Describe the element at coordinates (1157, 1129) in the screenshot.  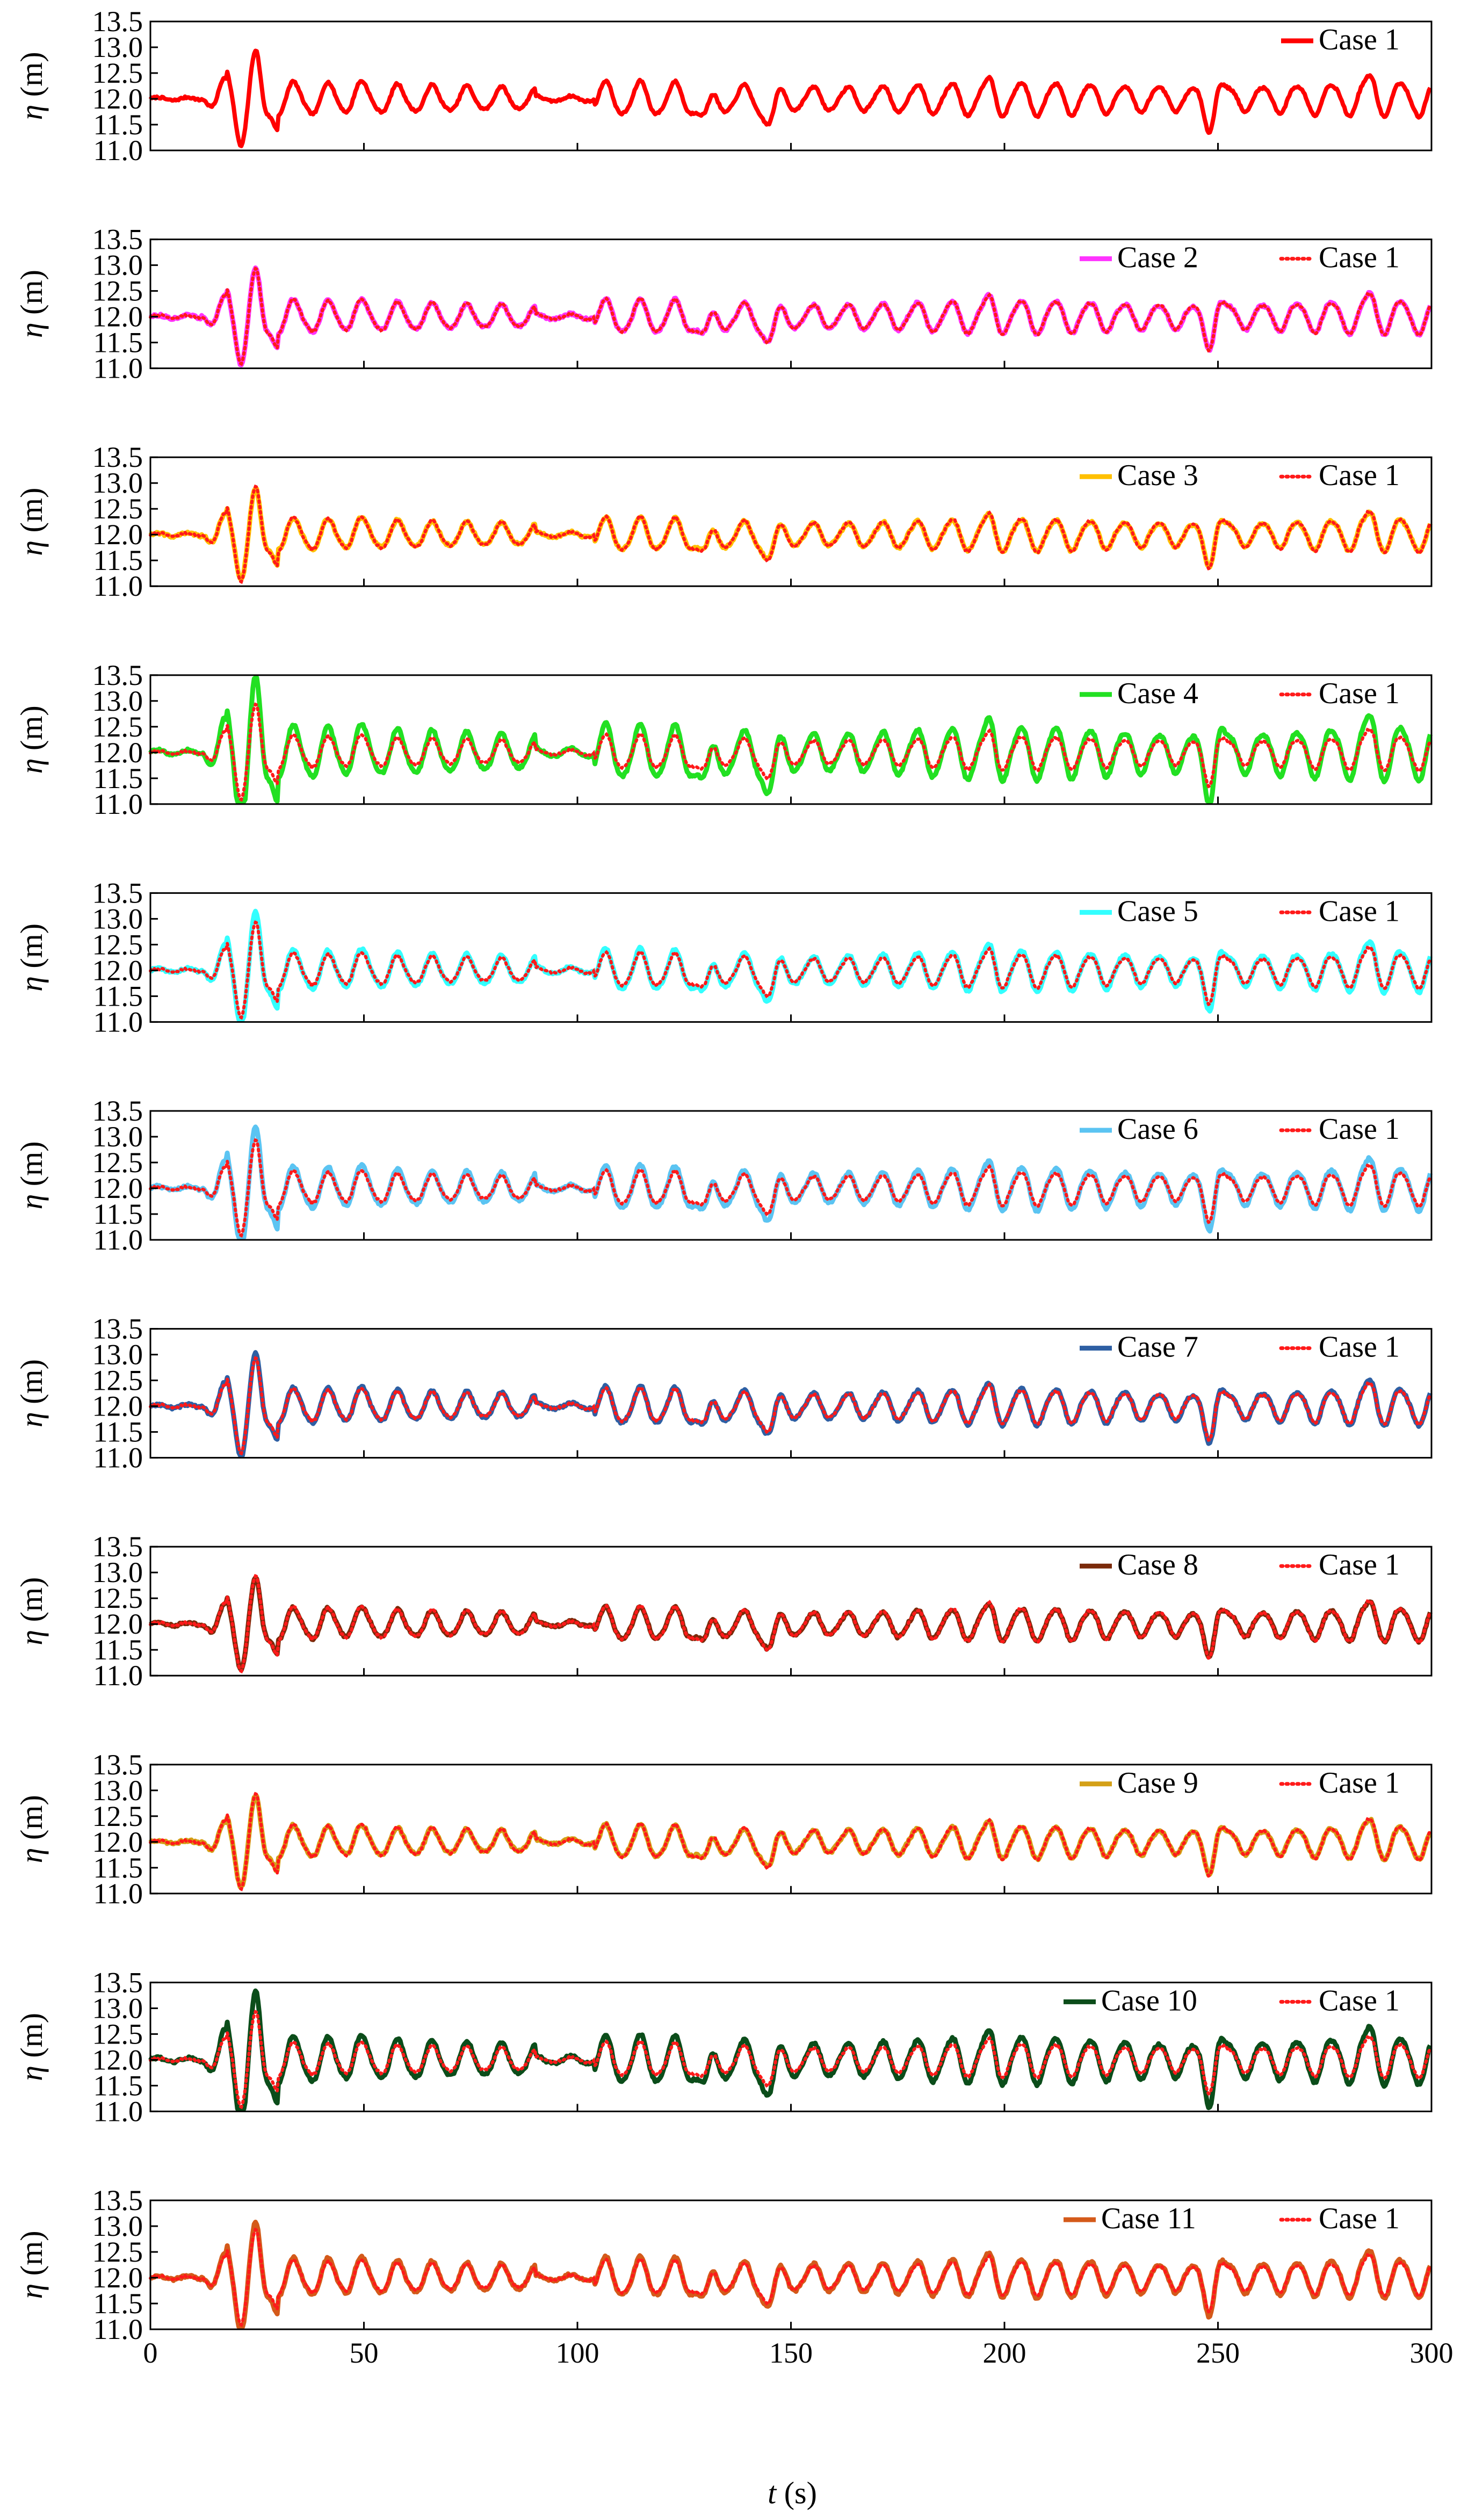
I see `legend-label-case-6: Case 6` at that location.